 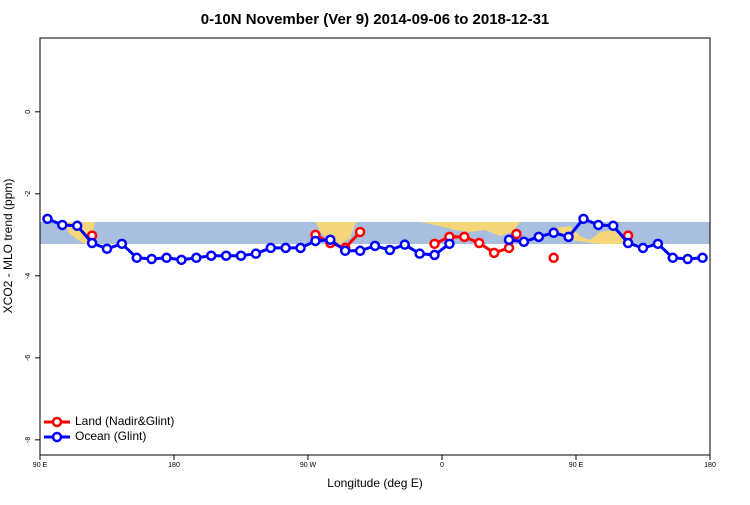 What do you see at coordinates (8, 246) in the screenshot?
I see `y-axis-label: XCO2 - MLO trend (ppm)` at bounding box center [8, 246].